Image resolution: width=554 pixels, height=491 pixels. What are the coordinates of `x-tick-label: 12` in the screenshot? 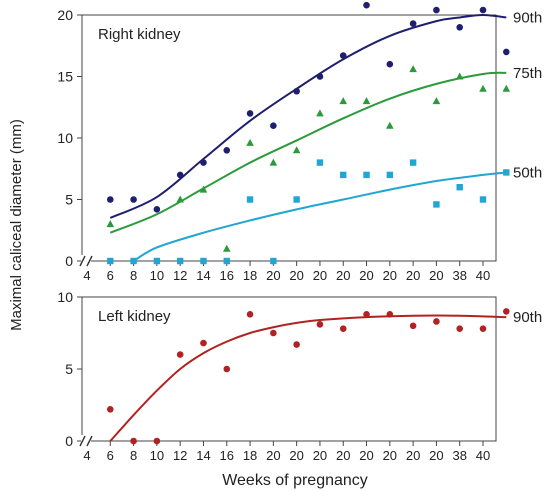 It's located at (180, 455).